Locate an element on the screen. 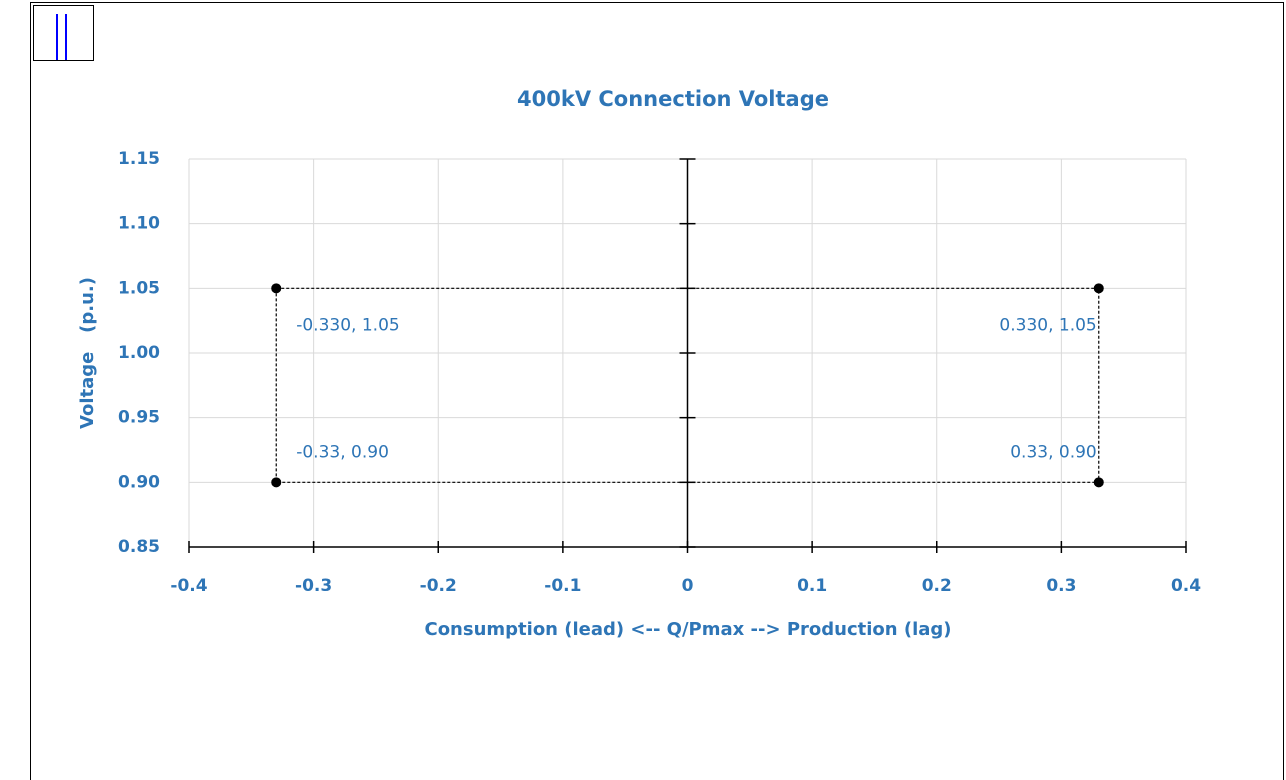  data-label: 0.33, 0.90 is located at coordinates (1053, 452).